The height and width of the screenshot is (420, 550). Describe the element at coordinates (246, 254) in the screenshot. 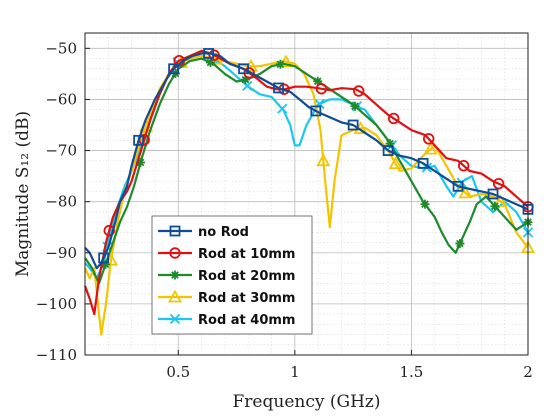

I see `legend-label: Rod at 10mm` at that location.